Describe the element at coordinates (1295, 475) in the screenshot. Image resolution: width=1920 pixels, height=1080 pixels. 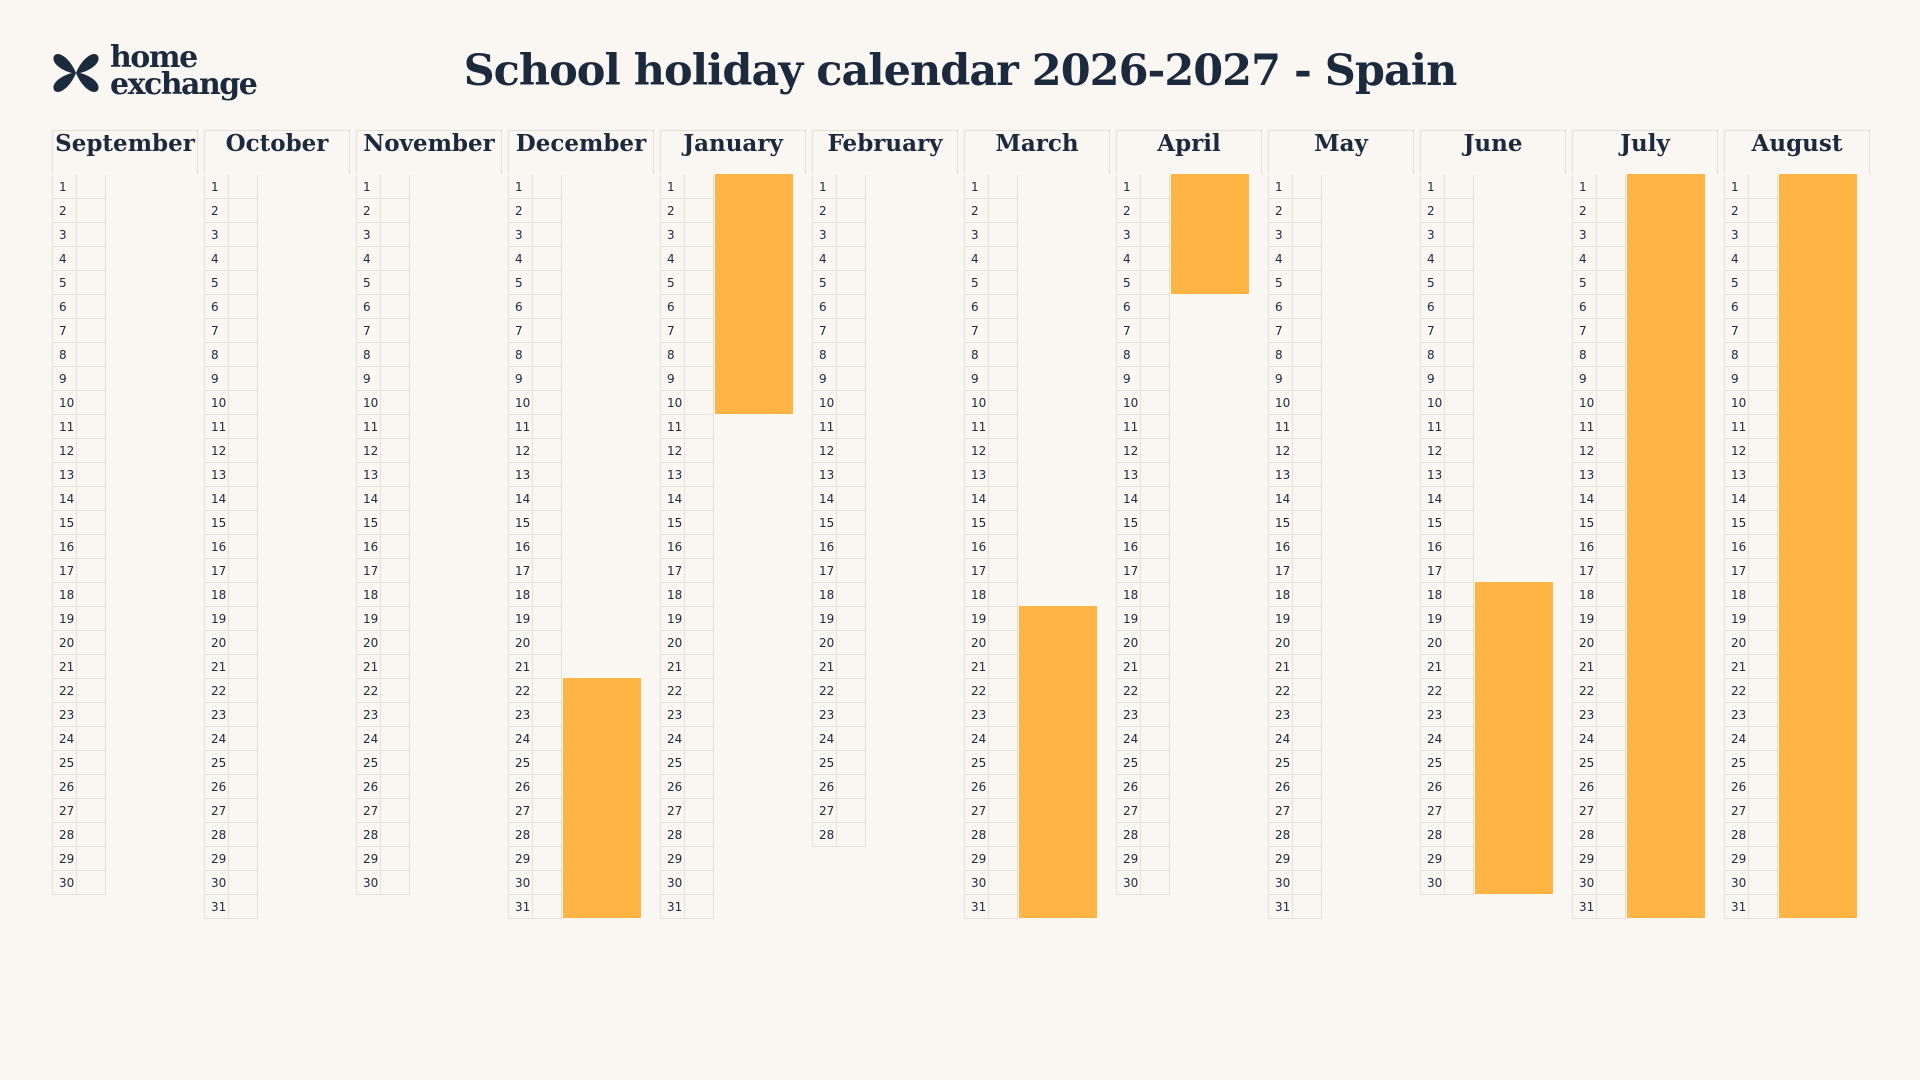
I see `day-cell: 13` at that location.